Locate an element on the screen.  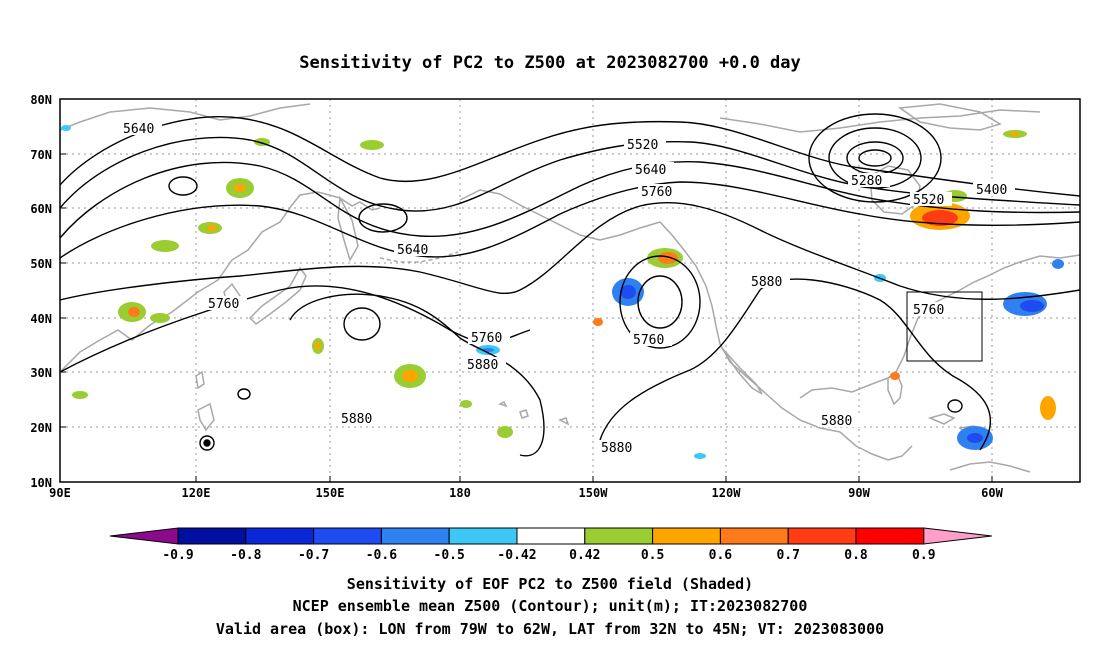
lat-label: 50N is located at coordinates (41, 264).